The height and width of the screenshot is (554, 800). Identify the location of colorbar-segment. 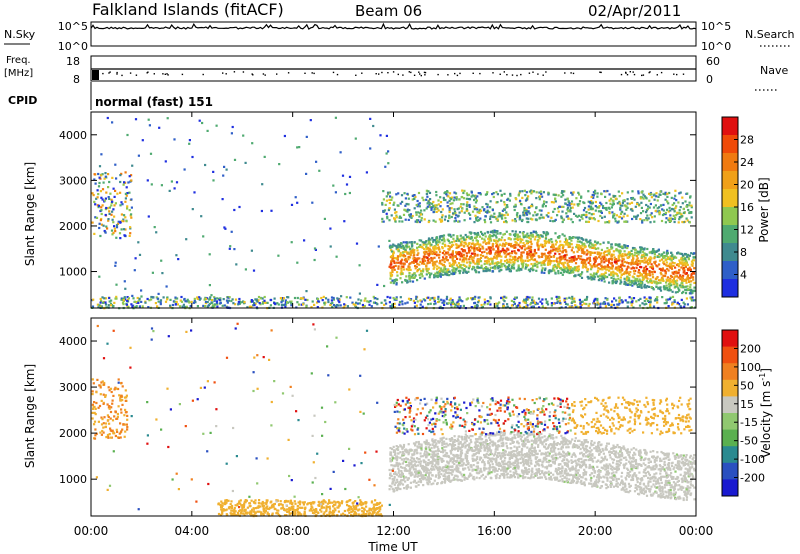
(730, 126).